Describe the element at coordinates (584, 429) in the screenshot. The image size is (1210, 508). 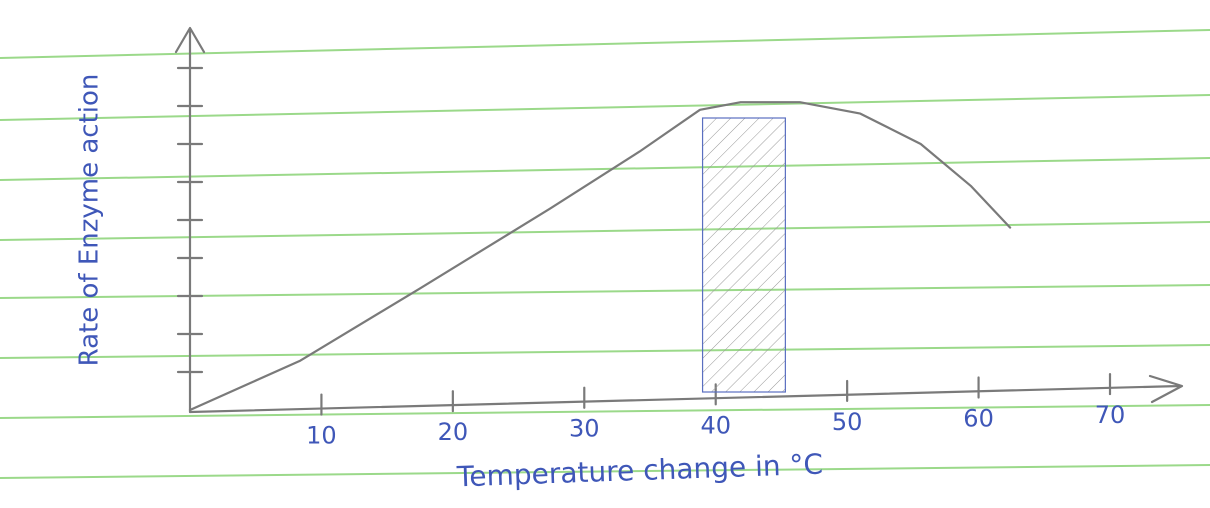
I see `x-tick-label: 30` at that location.